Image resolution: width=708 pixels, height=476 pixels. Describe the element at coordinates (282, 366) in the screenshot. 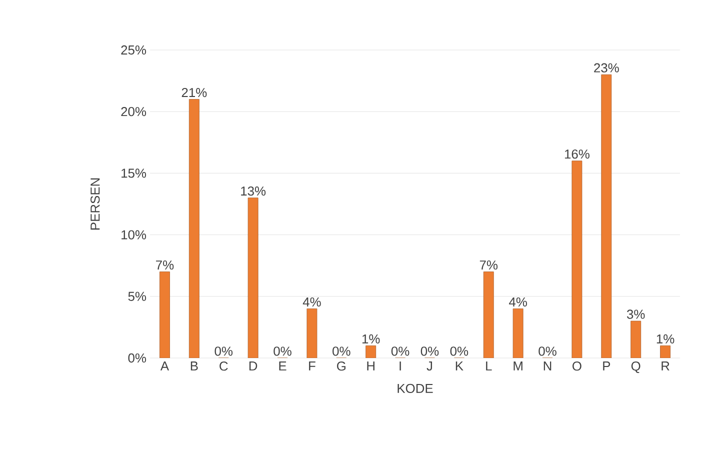

I see `x-tick-label: E` at that location.